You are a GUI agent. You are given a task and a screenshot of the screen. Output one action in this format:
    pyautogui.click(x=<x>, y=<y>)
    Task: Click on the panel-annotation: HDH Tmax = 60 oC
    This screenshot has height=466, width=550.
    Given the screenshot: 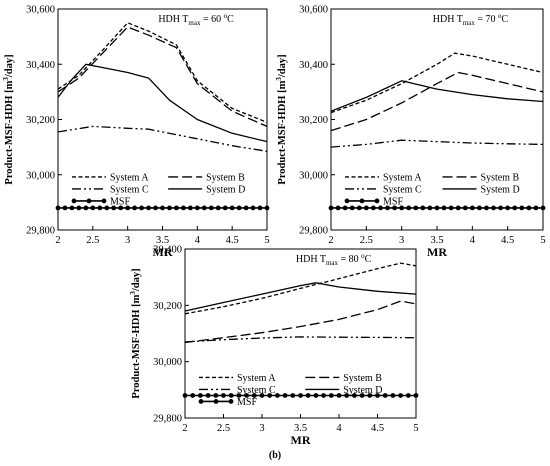 What is the action you would take?
    pyautogui.click(x=196, y=19)
    